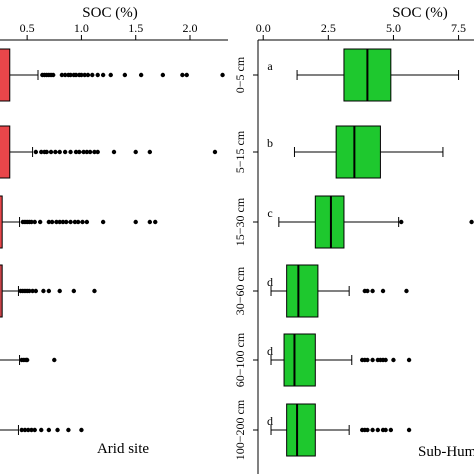 This screenshot has height=474, width=474. I want to click on sub-humid-box-row: 15−30 cm c, so click(353, 222).